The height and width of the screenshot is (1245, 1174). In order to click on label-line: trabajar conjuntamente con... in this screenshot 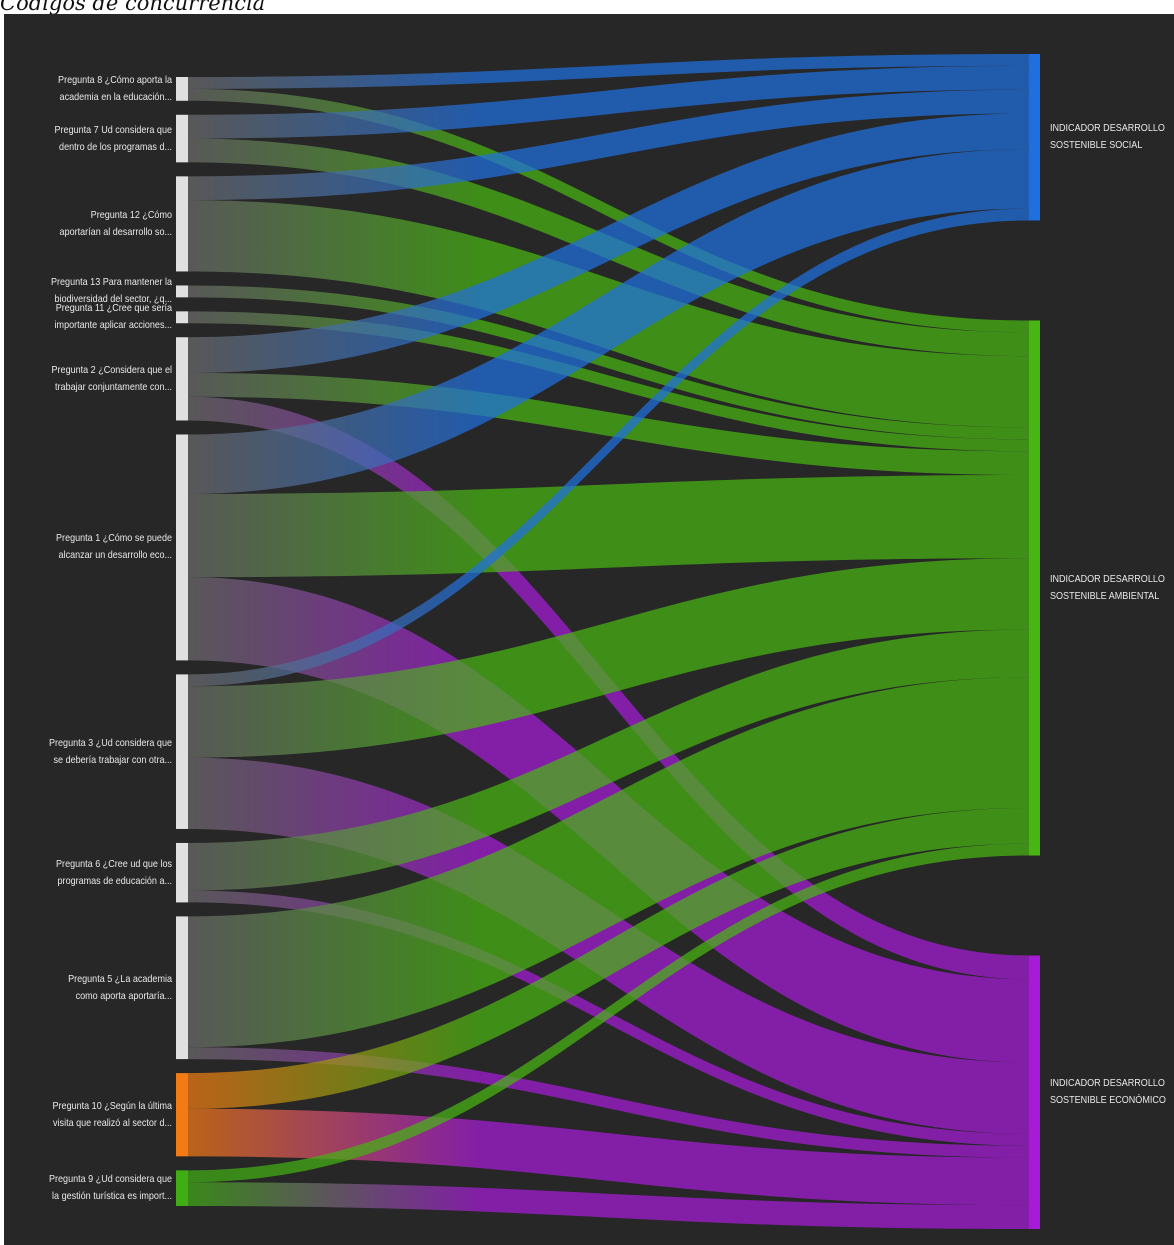, I will do `click(113, 386)`.